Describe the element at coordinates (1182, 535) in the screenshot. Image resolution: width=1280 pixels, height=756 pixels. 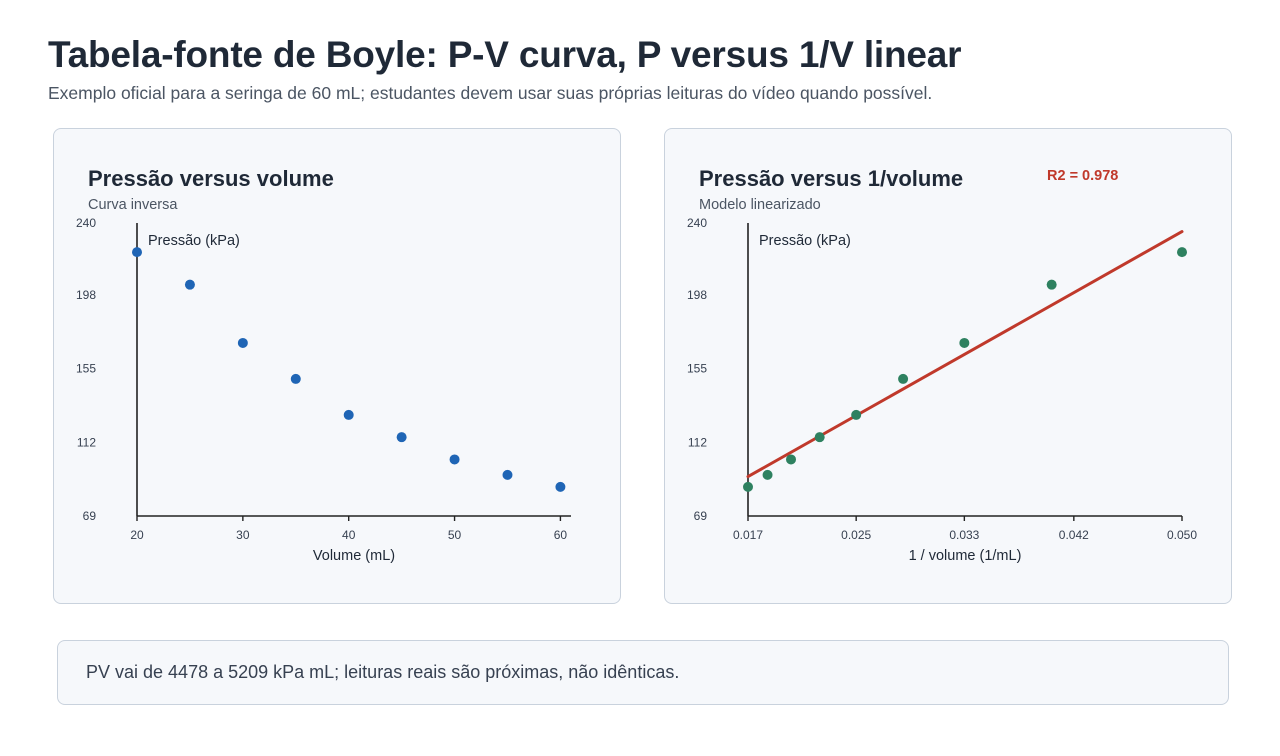
I see `x-tick-label: 0.050` at that location.